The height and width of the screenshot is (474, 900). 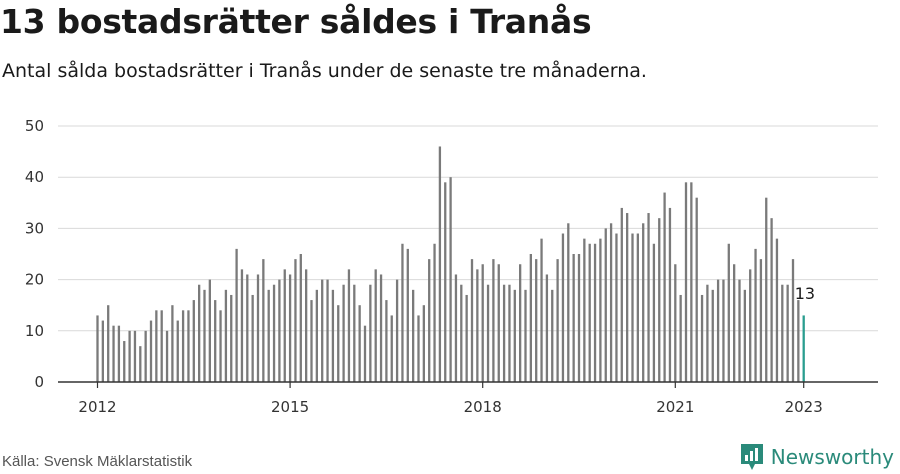 I want to click on brand-logo: Newsworthy, so click(x=816, y=457).